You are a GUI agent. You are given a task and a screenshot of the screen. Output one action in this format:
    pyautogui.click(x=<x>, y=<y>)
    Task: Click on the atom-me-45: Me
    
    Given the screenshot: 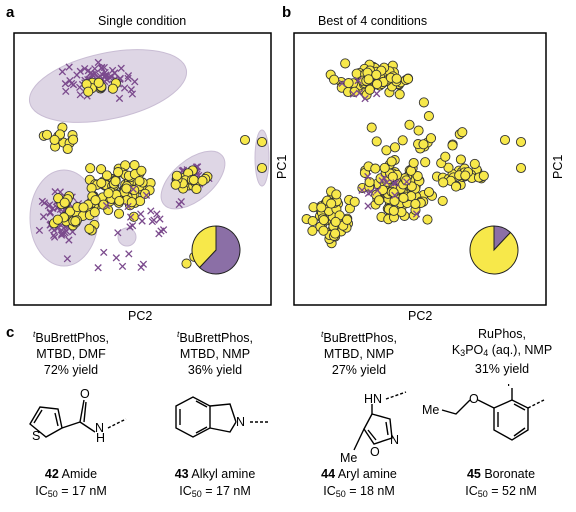 What is the action you would take?
    pyautogui.click(x=430, y=410)
    